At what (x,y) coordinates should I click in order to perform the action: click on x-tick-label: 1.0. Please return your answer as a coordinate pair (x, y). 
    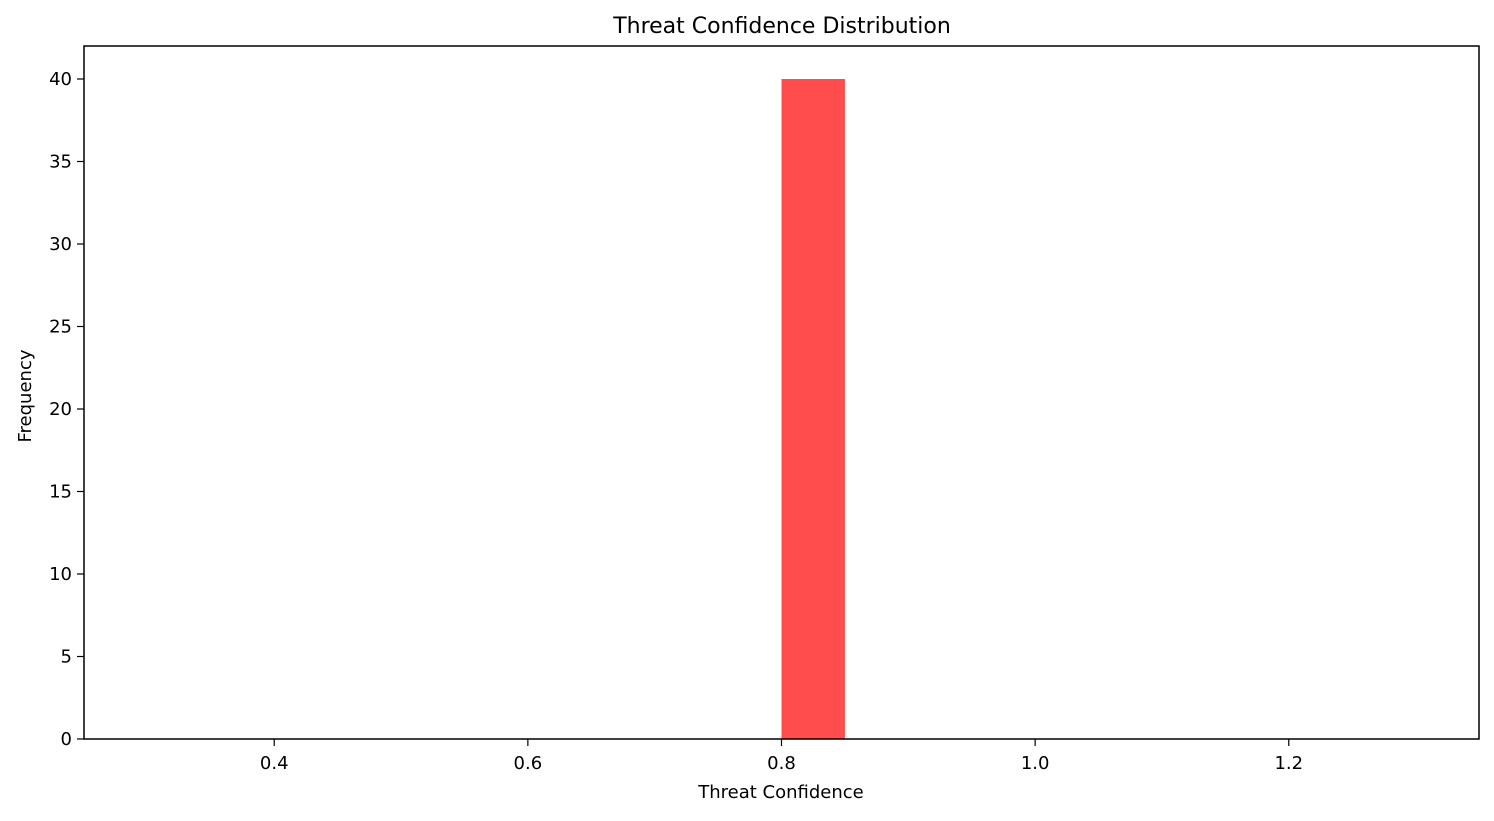
    Looking at the image, I should click on (1035, 763).